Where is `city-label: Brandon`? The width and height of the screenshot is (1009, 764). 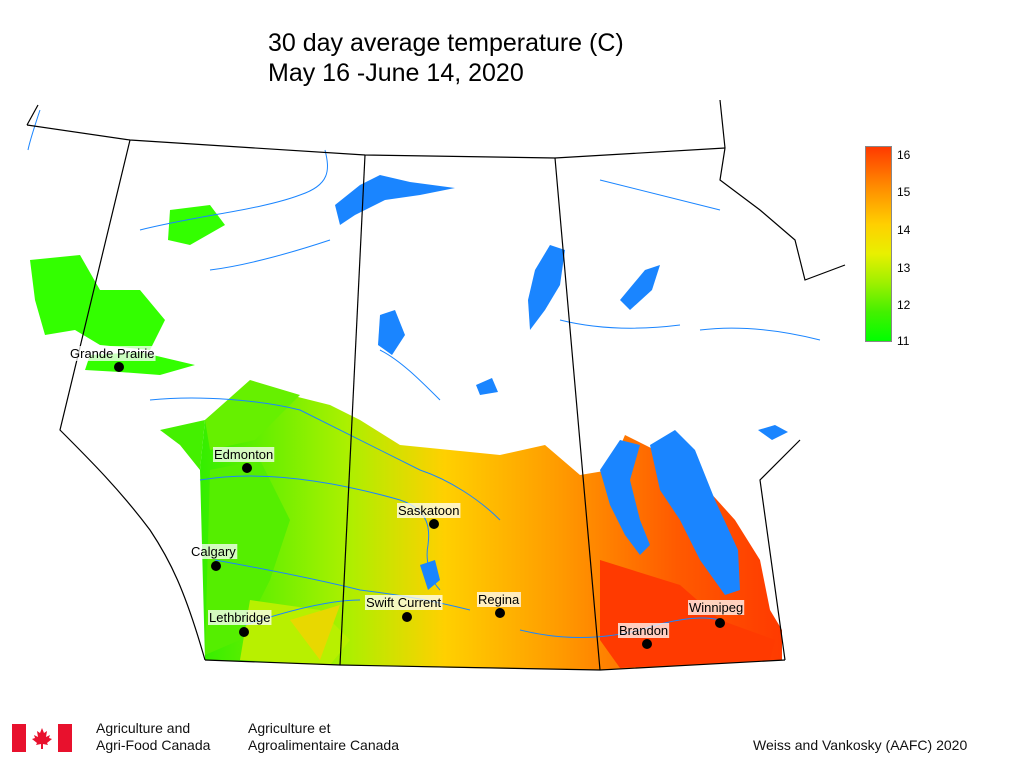 city-label: Brandon is located at coordinates (643, 630).